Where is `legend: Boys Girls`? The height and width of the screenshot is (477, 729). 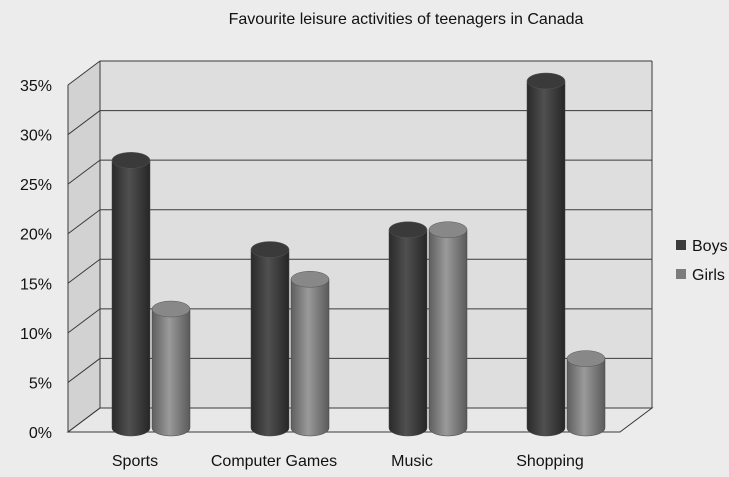 legend: Boys Girls is located at coordinates (702, 261).